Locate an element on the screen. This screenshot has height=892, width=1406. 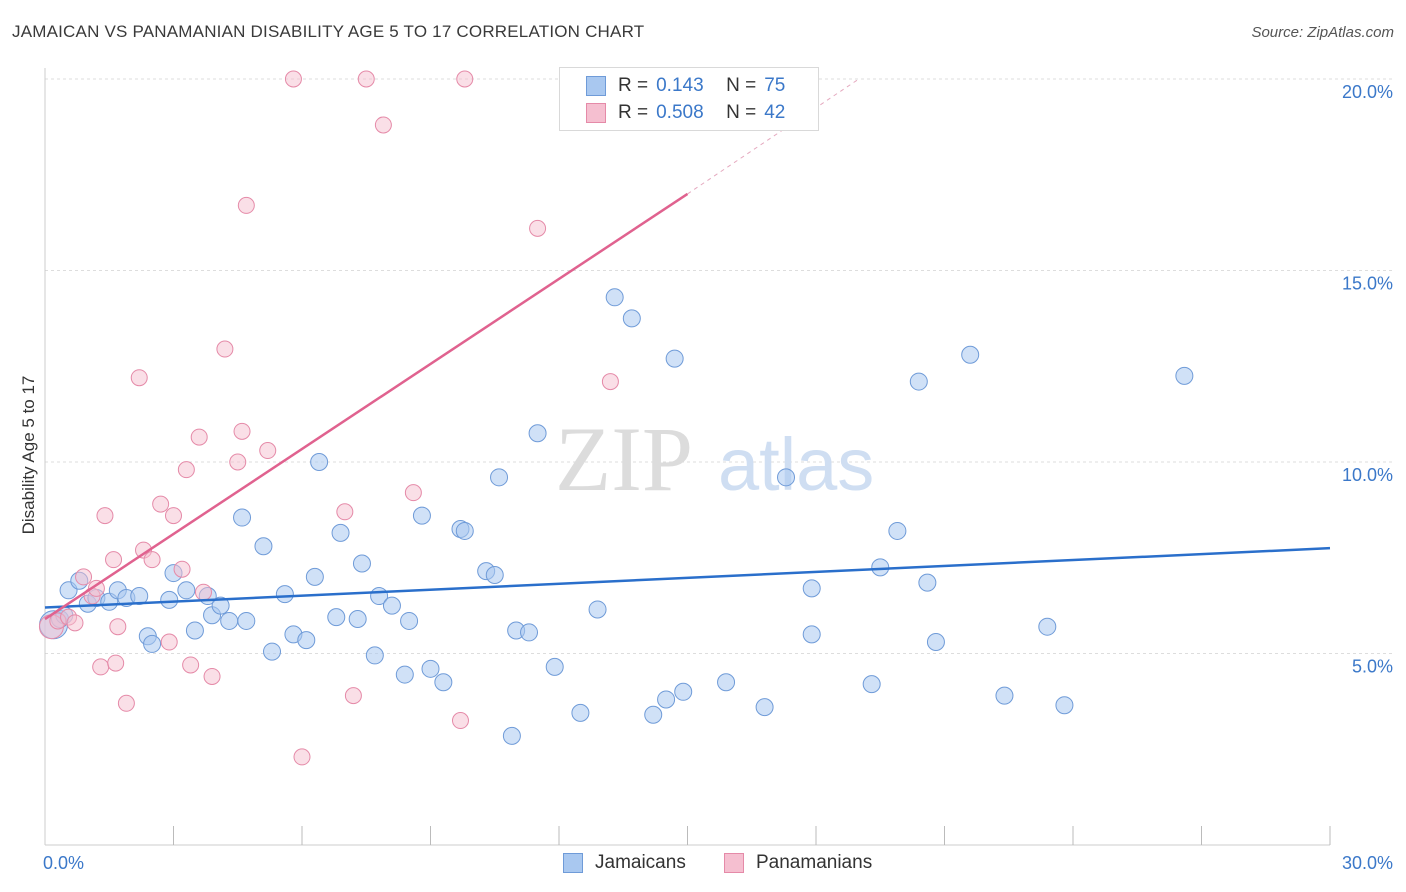
y-tick-label: 20.0% is located at coordinates (1367, 92).